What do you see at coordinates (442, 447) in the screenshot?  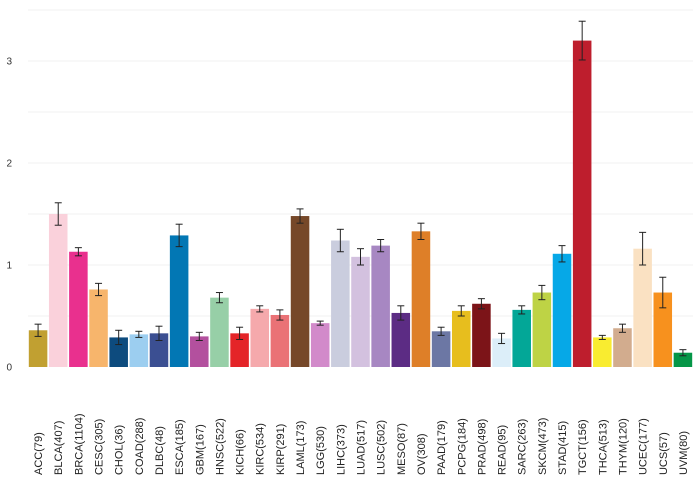 I see `x-tick-label: PAAD(179)` at bounding box center [442, 447].